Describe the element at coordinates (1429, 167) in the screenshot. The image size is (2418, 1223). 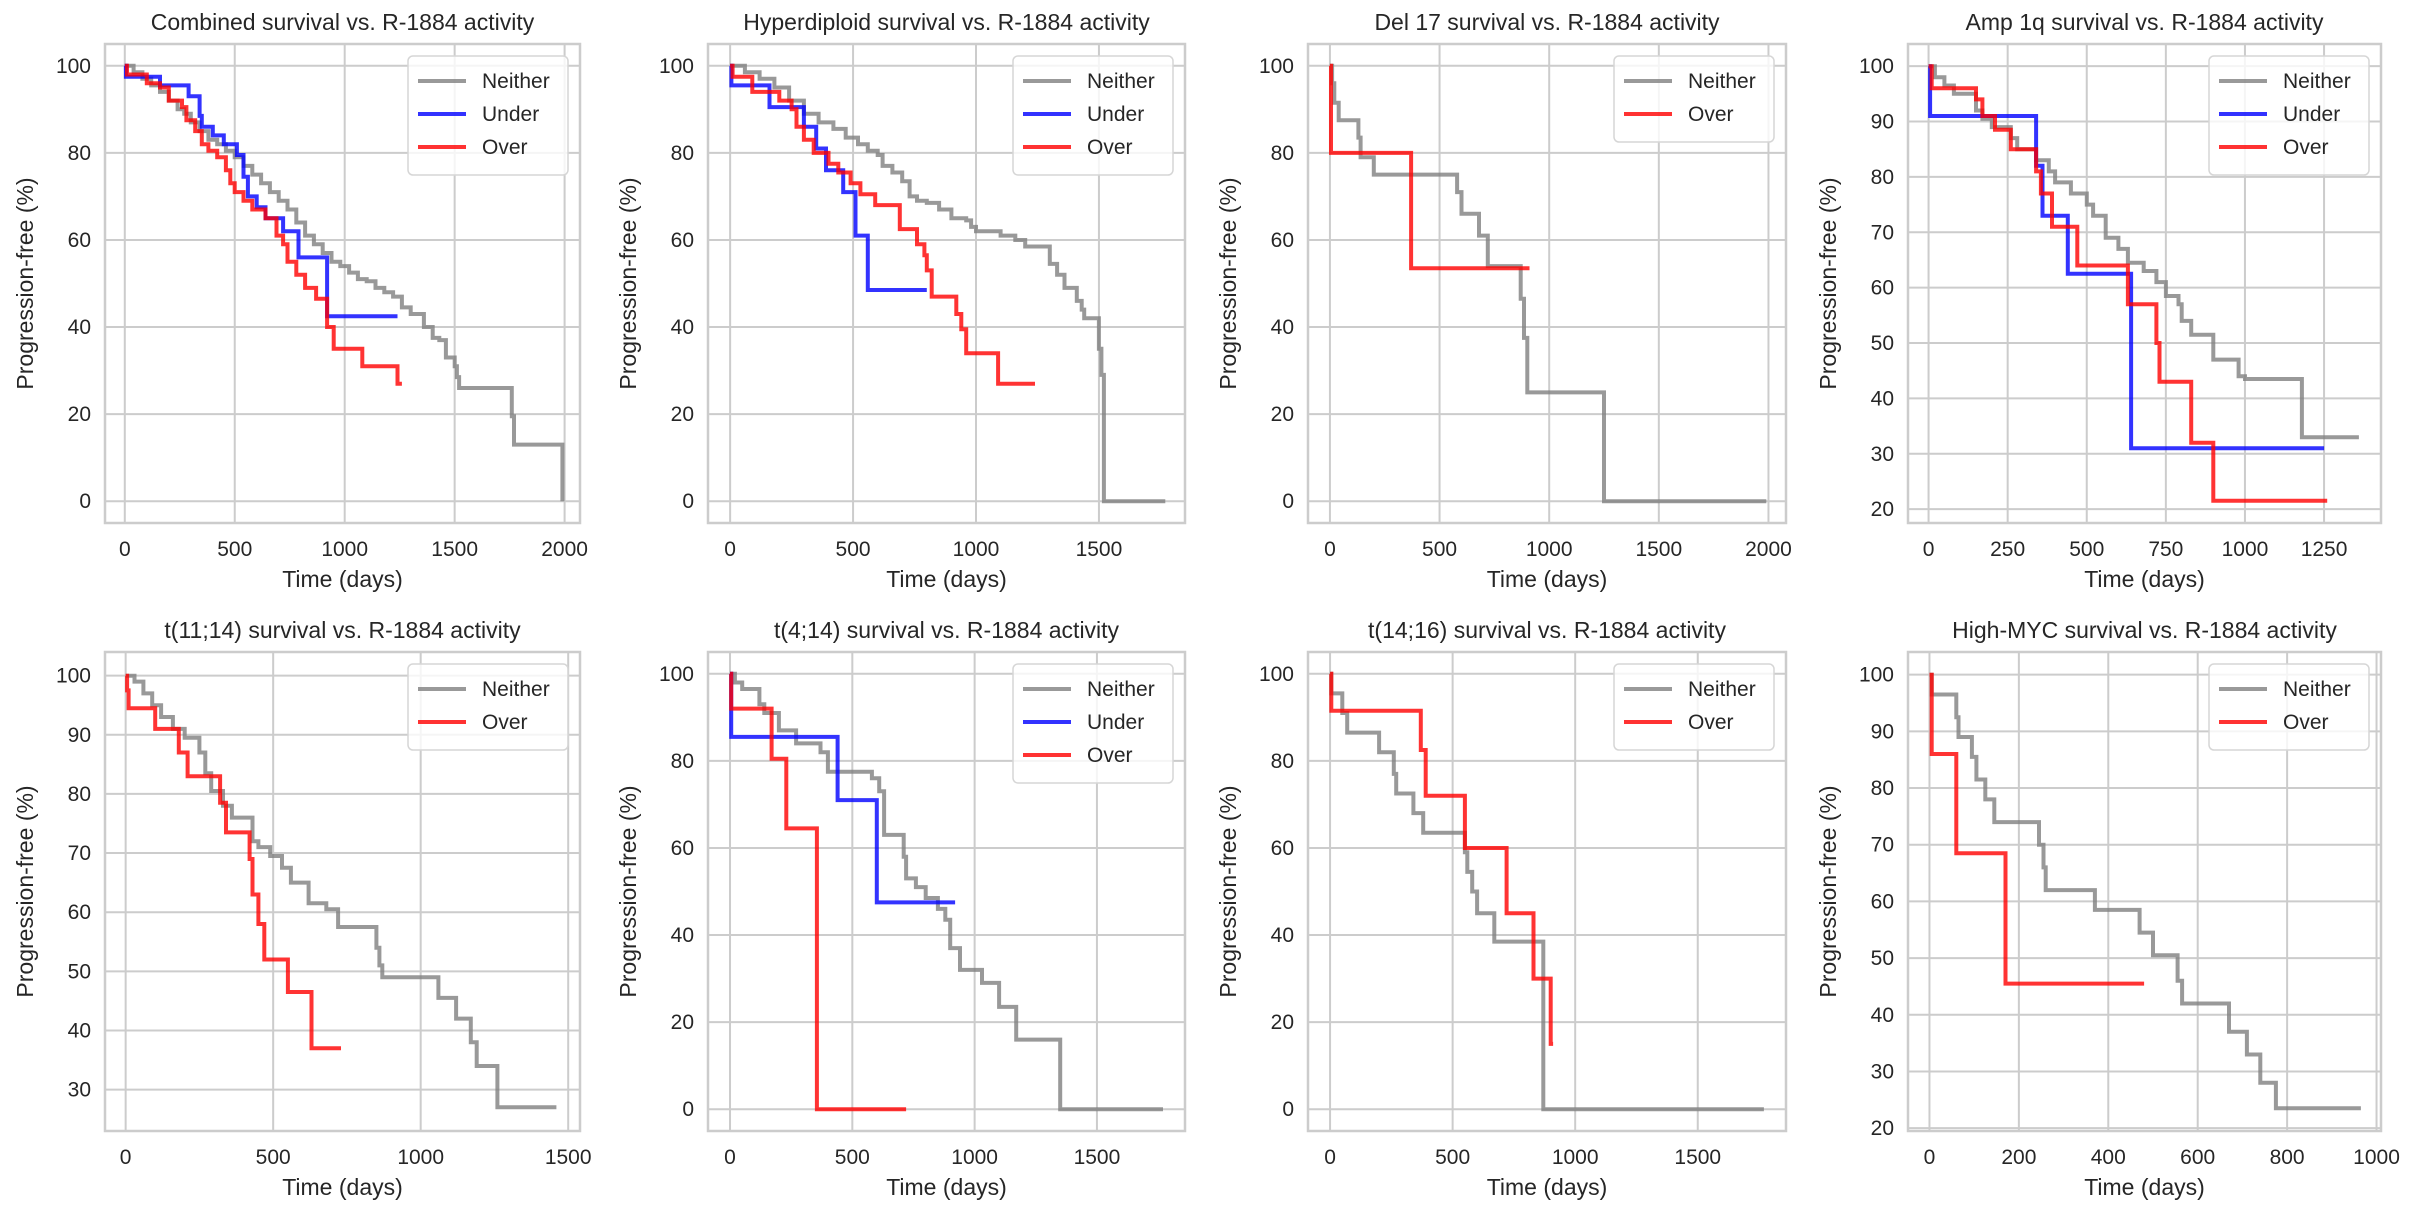
I see `survival-curve-over` at that location.